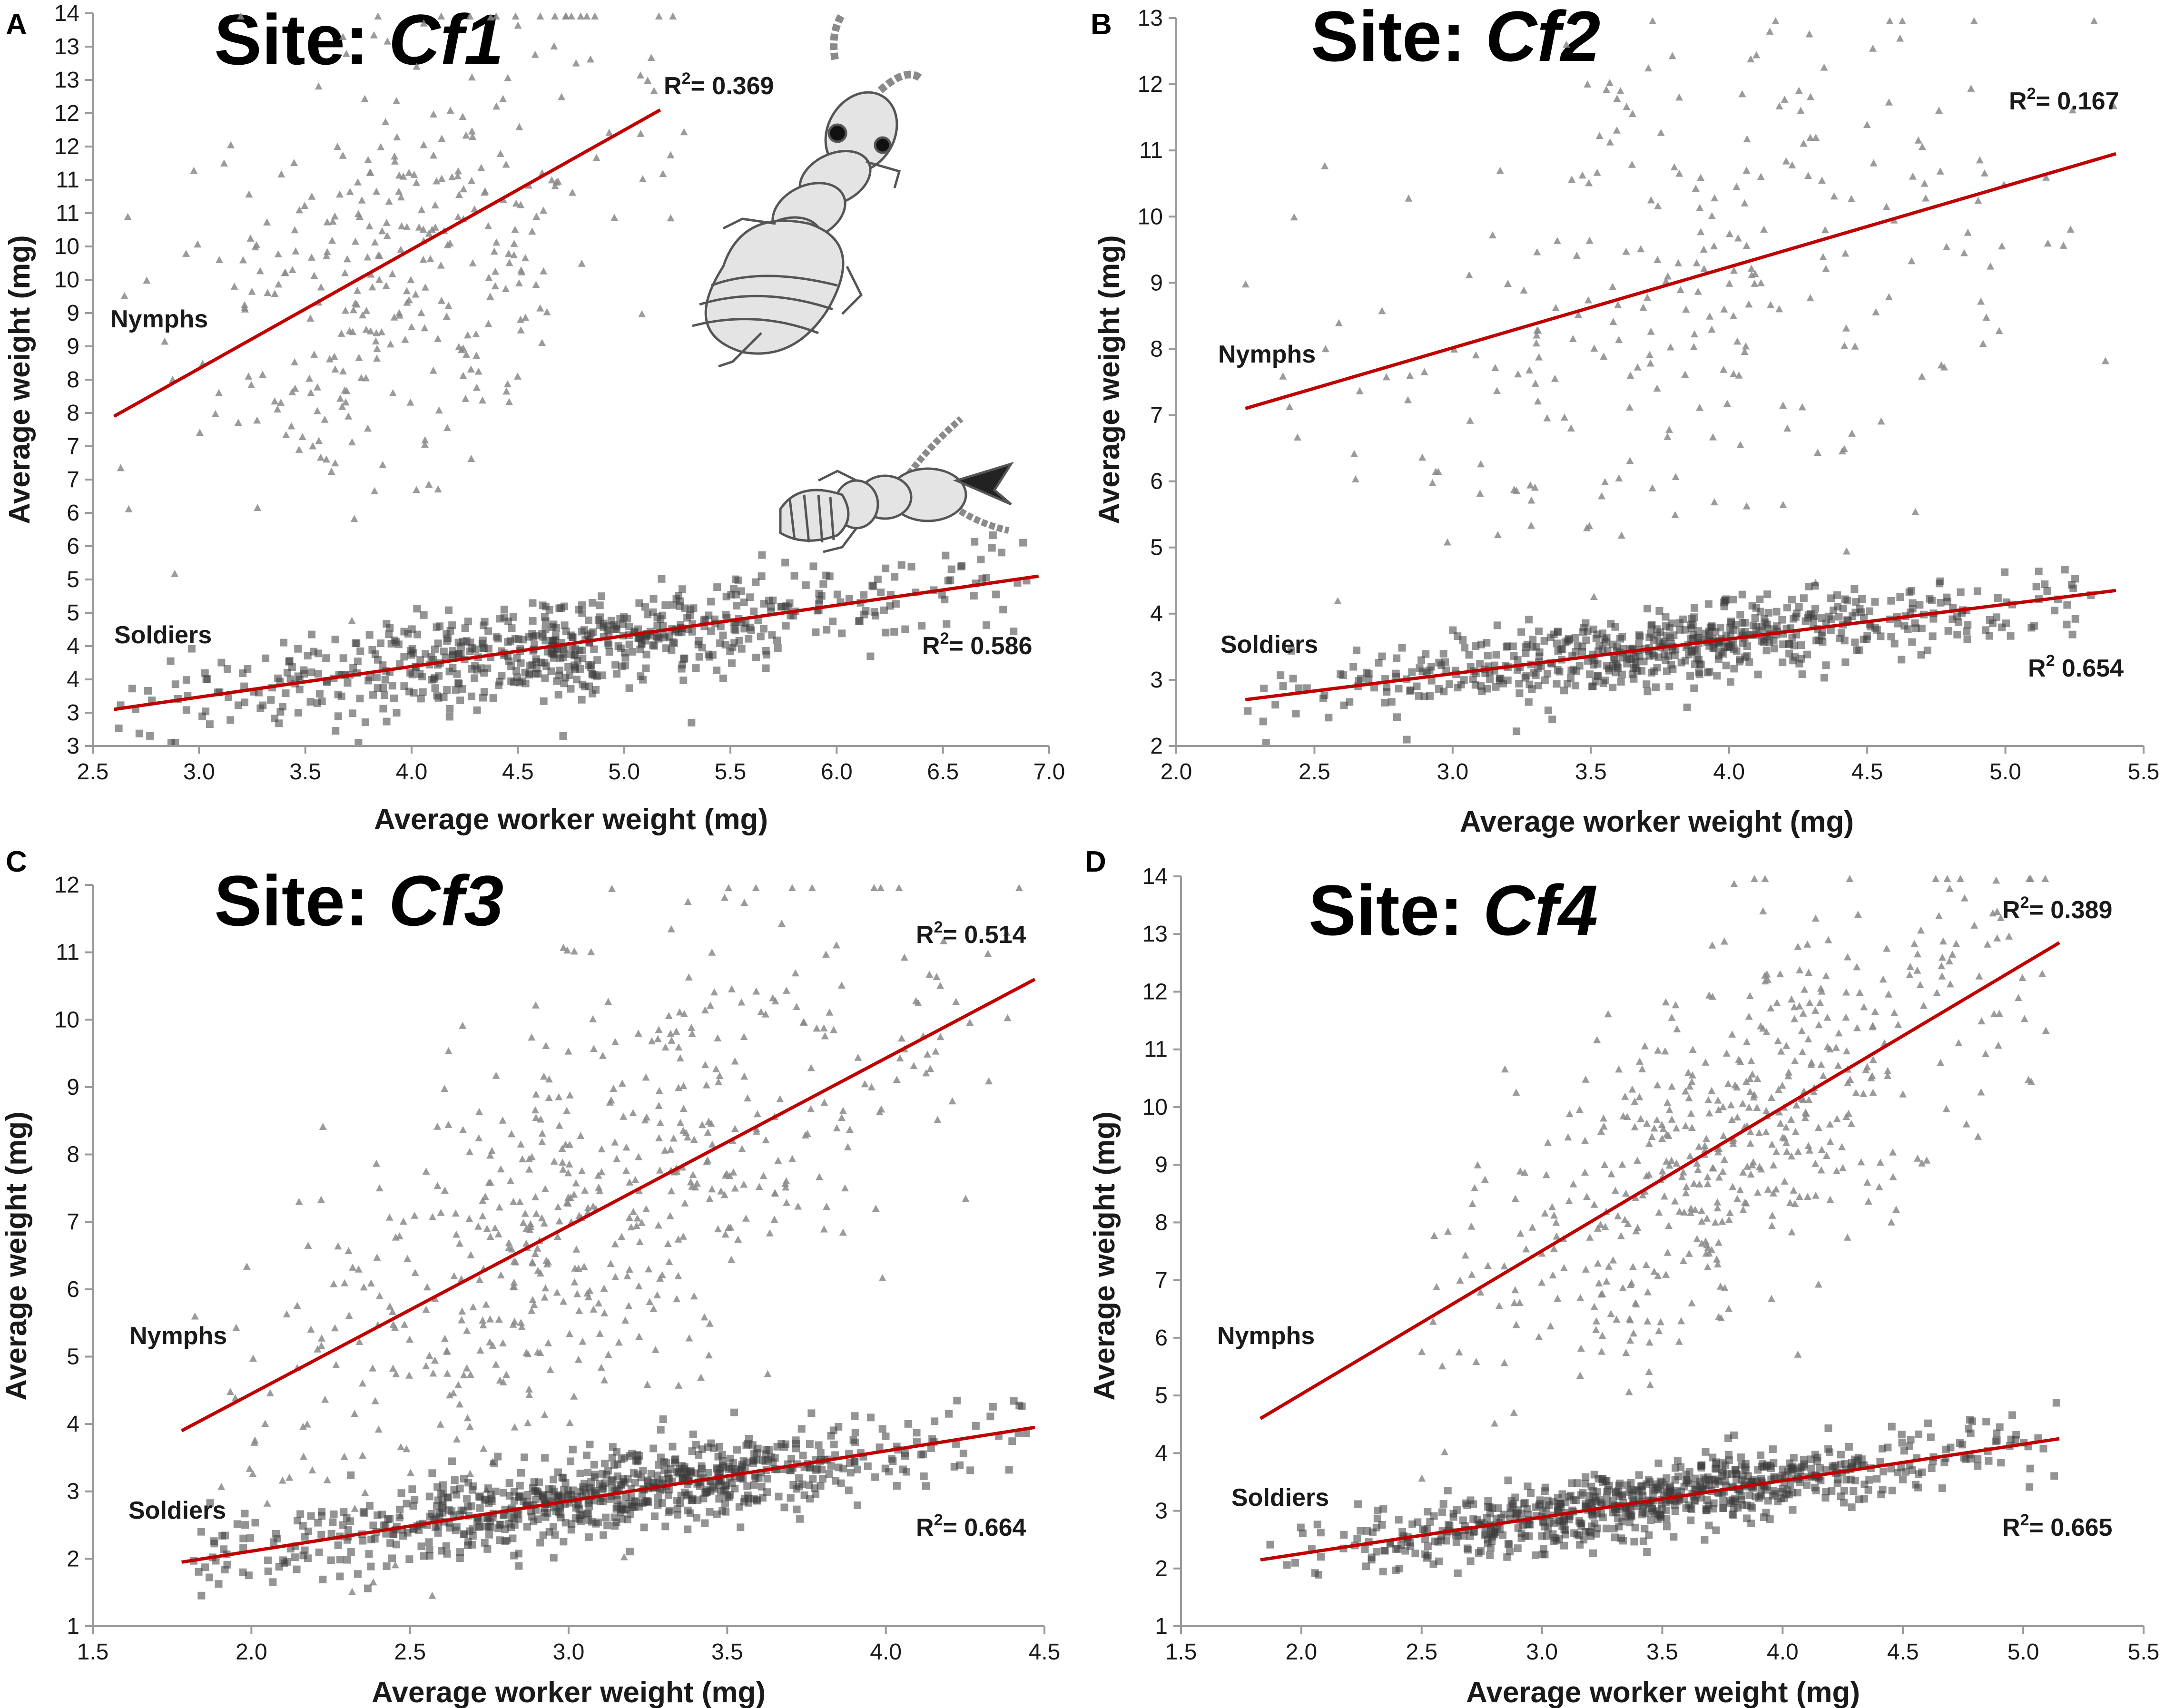 The height and width of the screenshot is (1708, 2165). I want to click on site-title-prefix: Site:, so click(1398, 38).